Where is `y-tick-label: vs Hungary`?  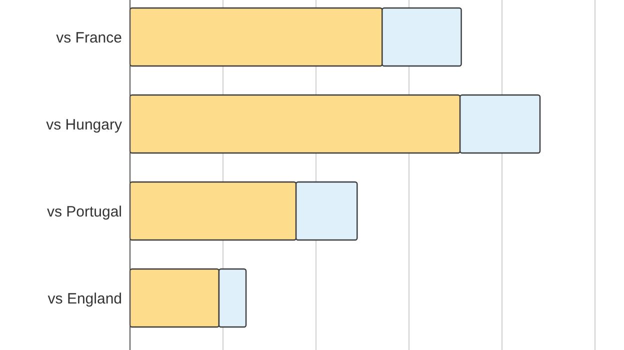 y-tick-label: vs Hungary is located at coordinates (84, 125).